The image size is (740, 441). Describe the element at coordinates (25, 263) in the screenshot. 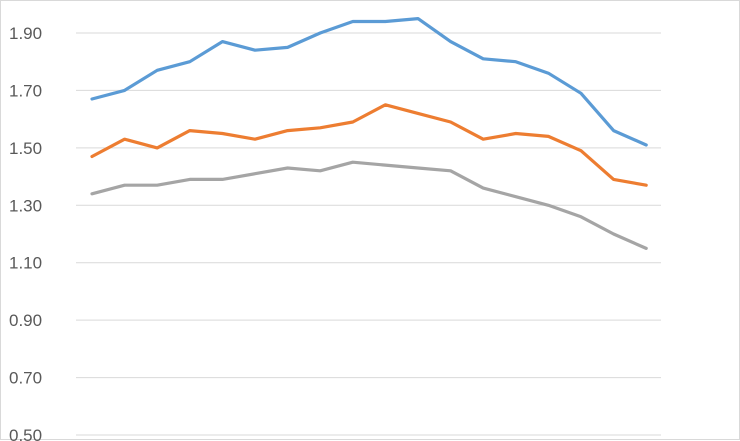

I see `y-tick-label: 1.10` at that location.